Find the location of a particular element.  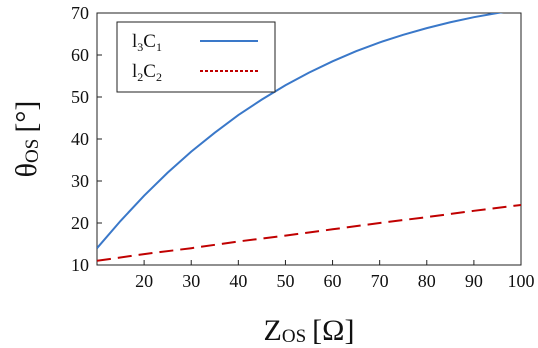

y-tick-label: 20 is located at coordinates (80, 223).